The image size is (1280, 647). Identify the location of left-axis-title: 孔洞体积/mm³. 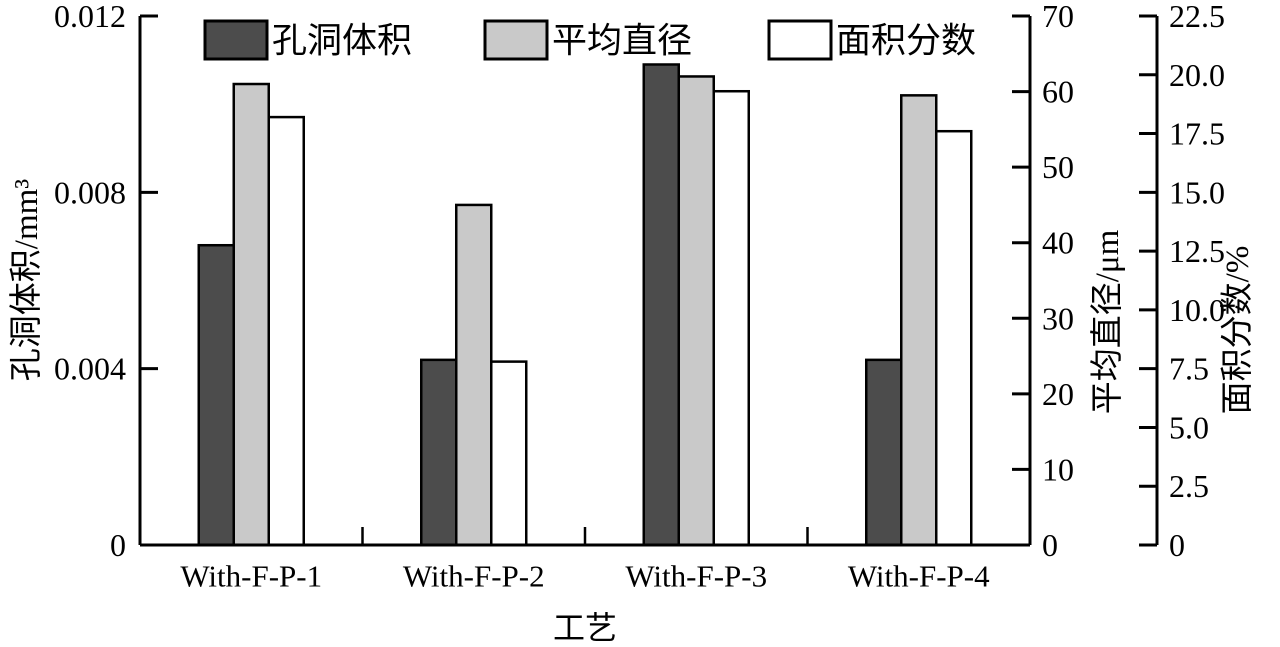
(26, 280).